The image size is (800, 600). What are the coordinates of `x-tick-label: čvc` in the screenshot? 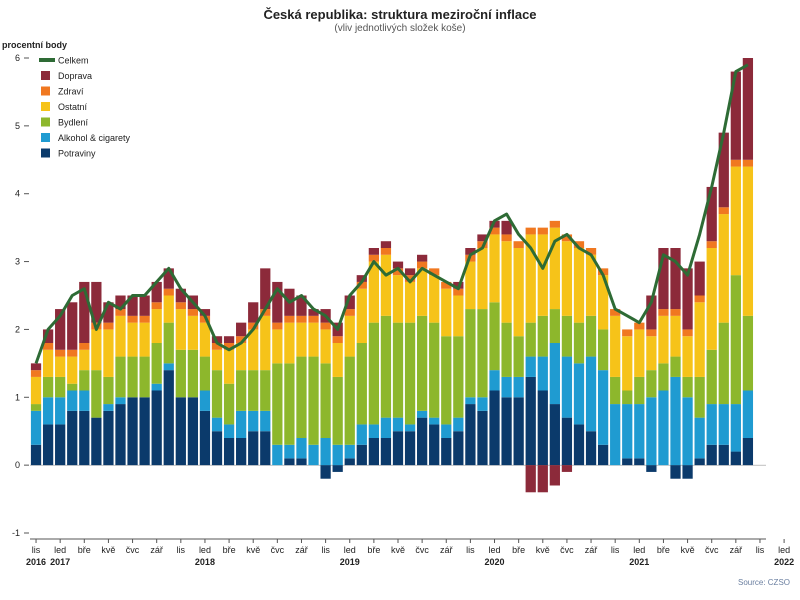 It's located at (712, 550).